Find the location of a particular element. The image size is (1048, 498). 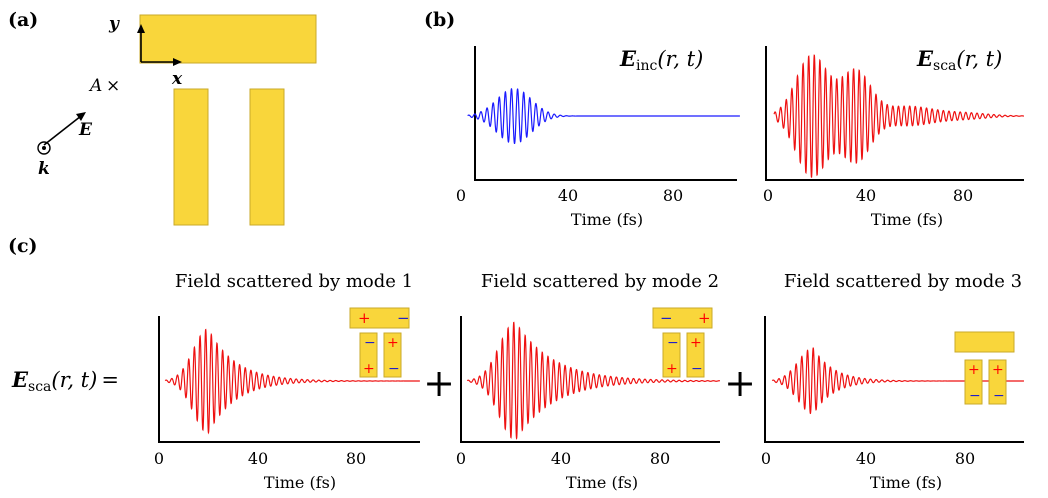

chart-b-left-series-line is located at coordinates (603, 116).